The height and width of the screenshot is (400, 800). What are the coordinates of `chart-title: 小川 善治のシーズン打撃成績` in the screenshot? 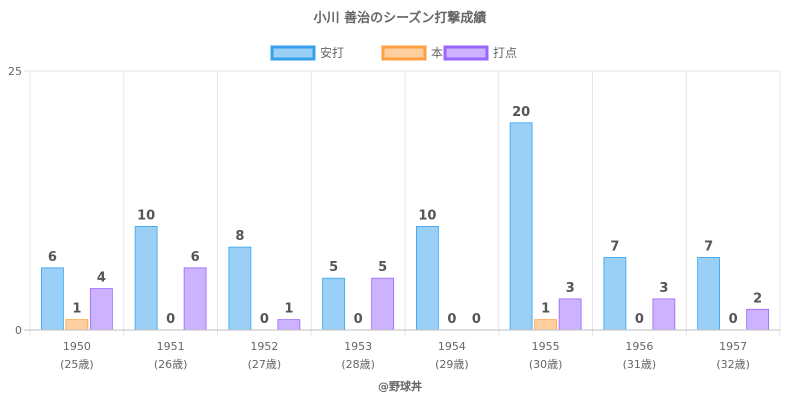 It's located at (400, 18).